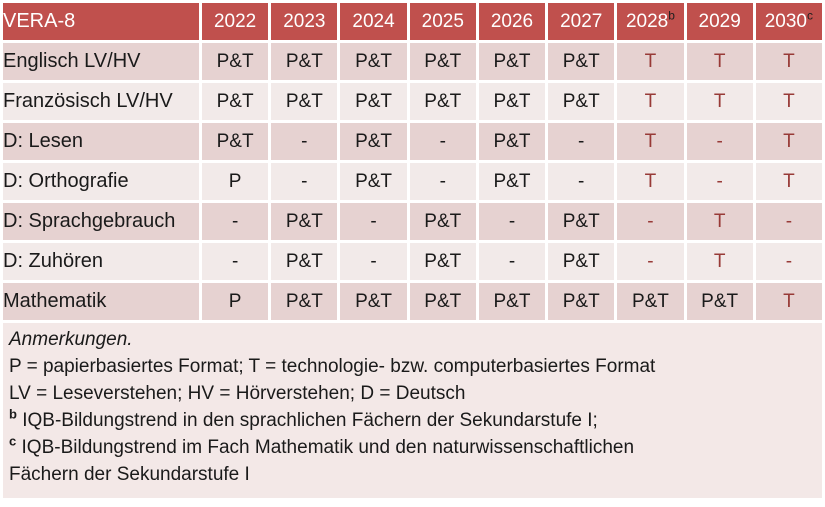  Describe the element at coordinates (101, 21) in the screenshot. I see `table-title: VERA-8` at that location.